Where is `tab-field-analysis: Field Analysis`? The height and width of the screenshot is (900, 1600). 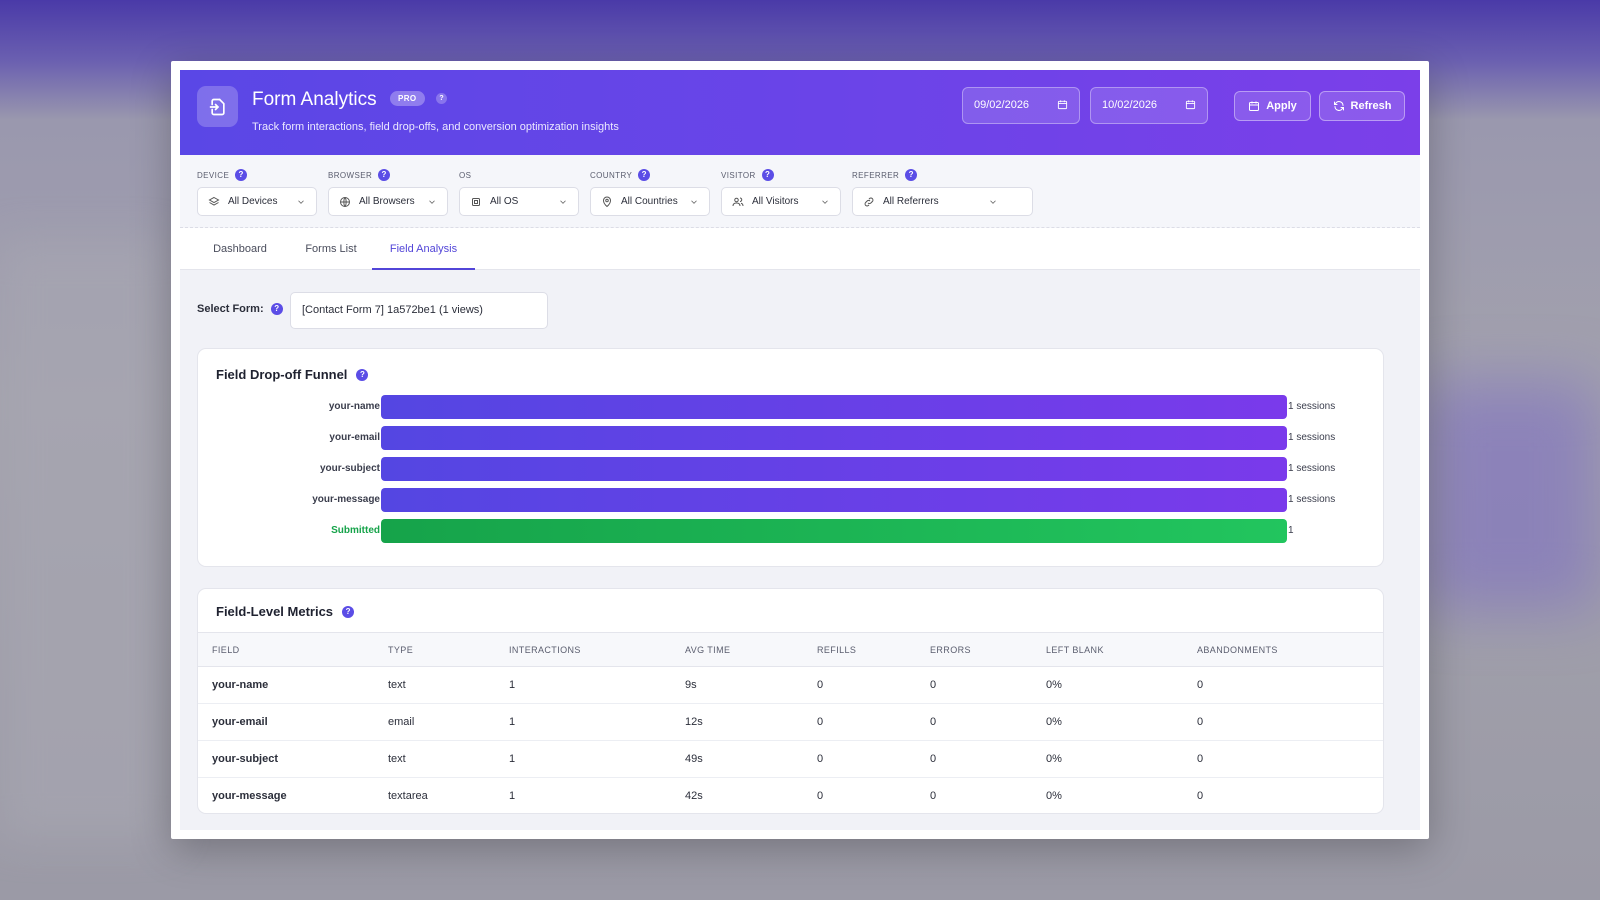 tab-field-analysis: Field Analysis is located at coordinates (423, 249).